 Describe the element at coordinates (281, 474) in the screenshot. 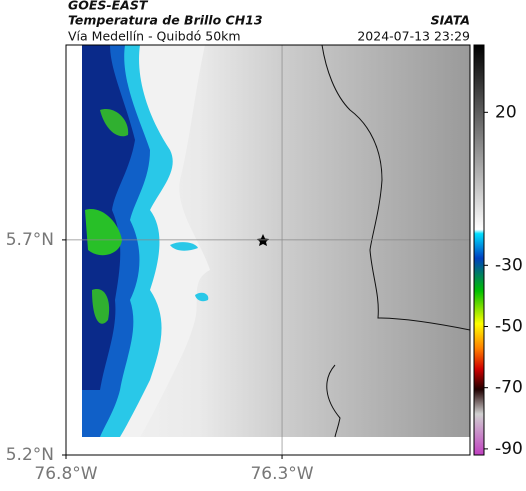

I see `lon-tick-label: 76.3°W` at that location.